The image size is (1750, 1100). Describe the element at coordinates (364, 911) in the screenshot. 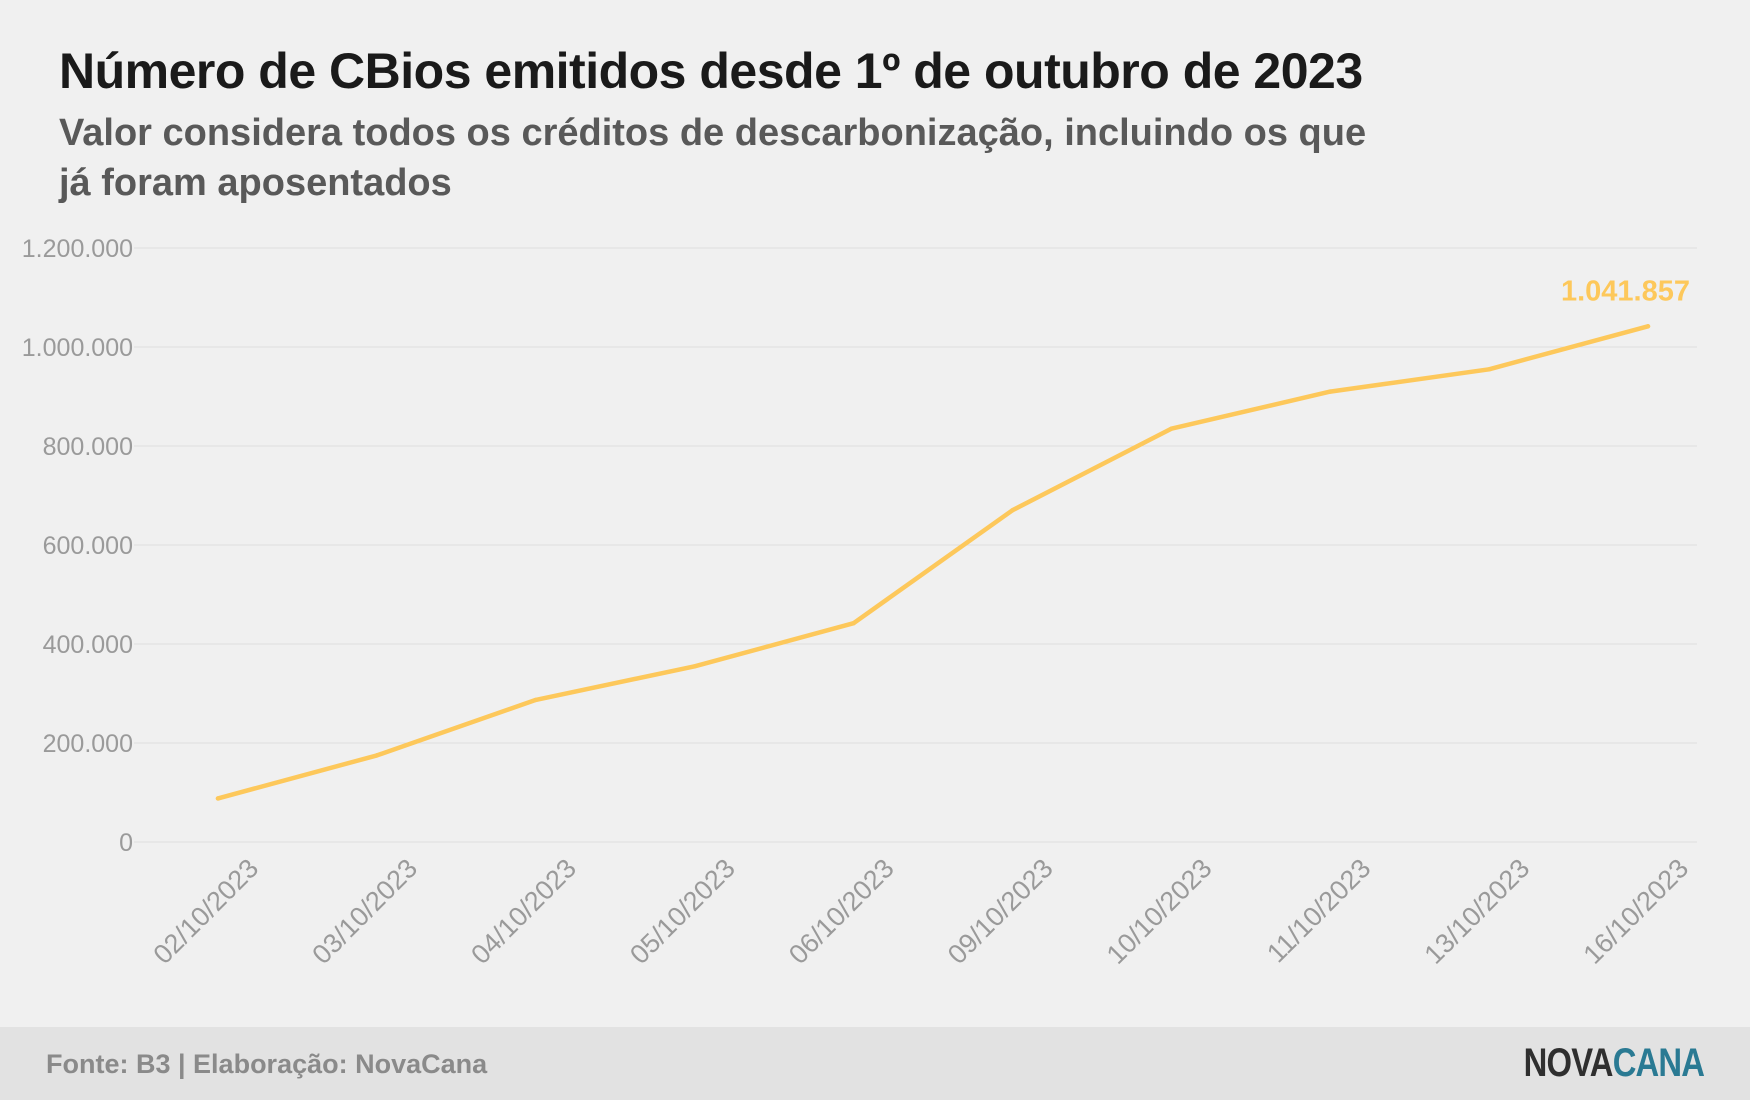

I see `x-tick-label: 03/10/2023` at that location.